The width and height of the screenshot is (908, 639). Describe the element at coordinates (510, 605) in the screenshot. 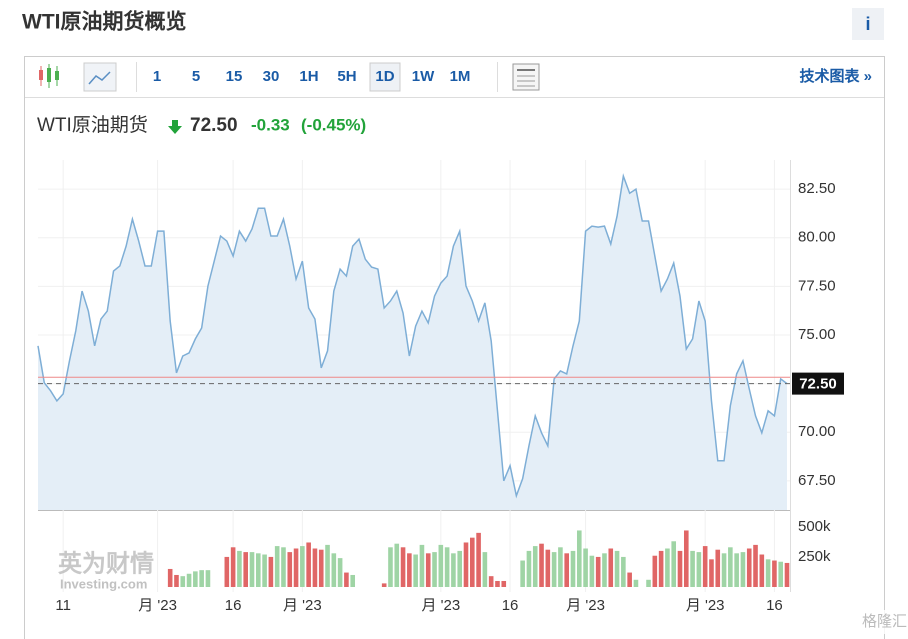

I see `x-tick-label: 16` at that location.